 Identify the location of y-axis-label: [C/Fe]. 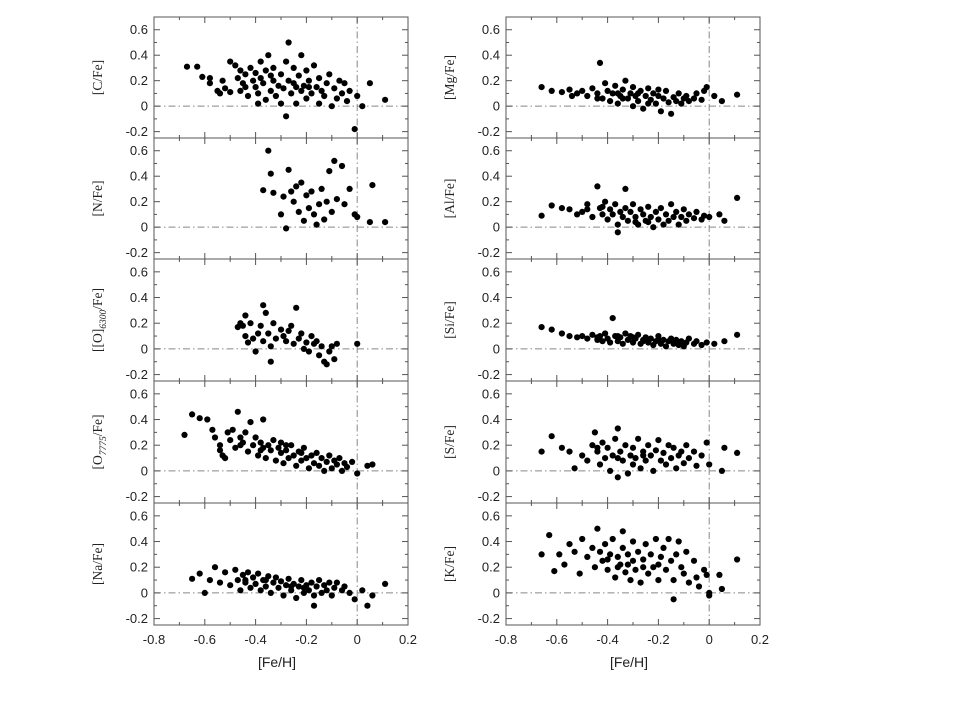
(97, 77).